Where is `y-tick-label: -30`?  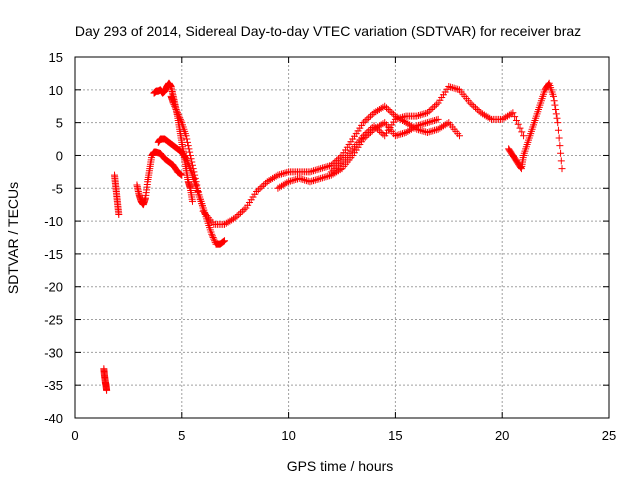 y-tick-label: -30 is located at coordinates (53, 352).